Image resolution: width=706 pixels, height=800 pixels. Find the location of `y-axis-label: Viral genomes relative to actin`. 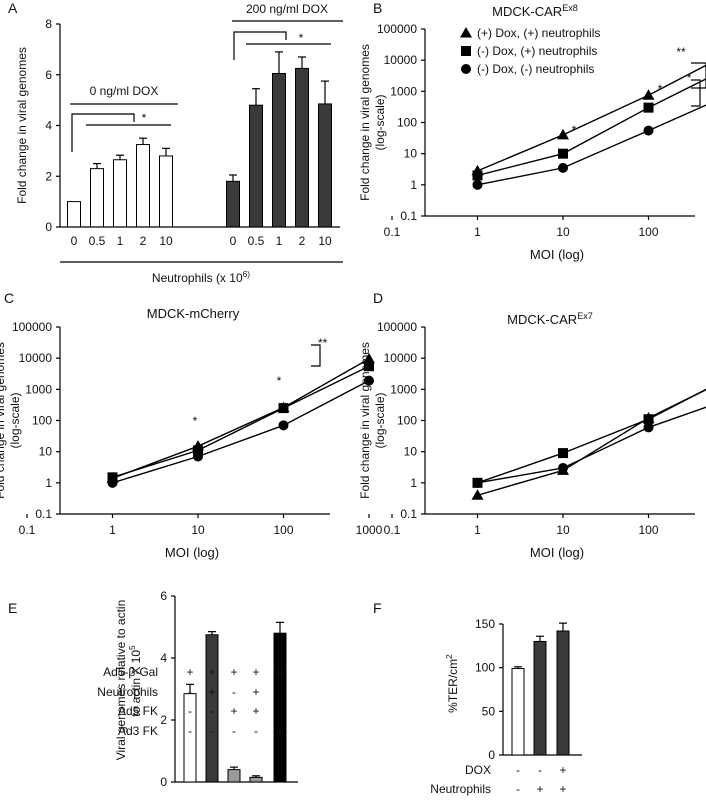

y-axis-label: Viral genomes relative to actin is located at coordinates (121, 680).